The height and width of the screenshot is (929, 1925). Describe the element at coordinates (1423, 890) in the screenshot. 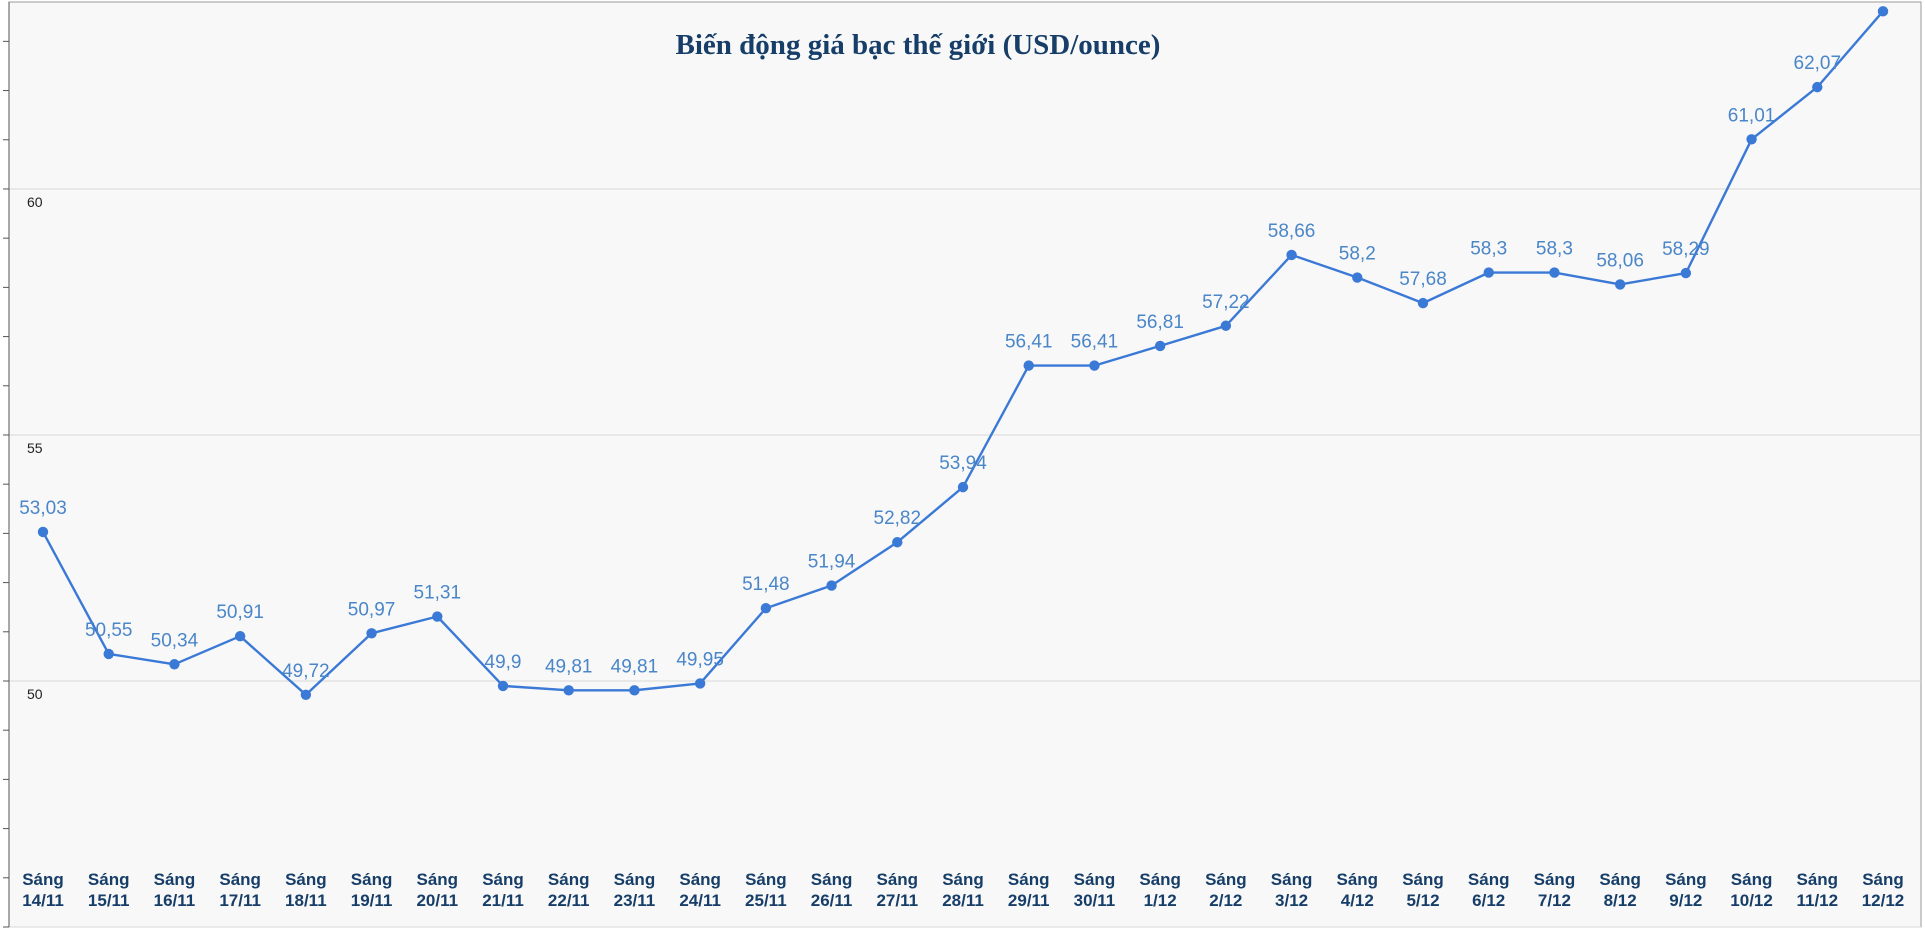

I see `x-tick-label: Sáng 5/12` at that location.